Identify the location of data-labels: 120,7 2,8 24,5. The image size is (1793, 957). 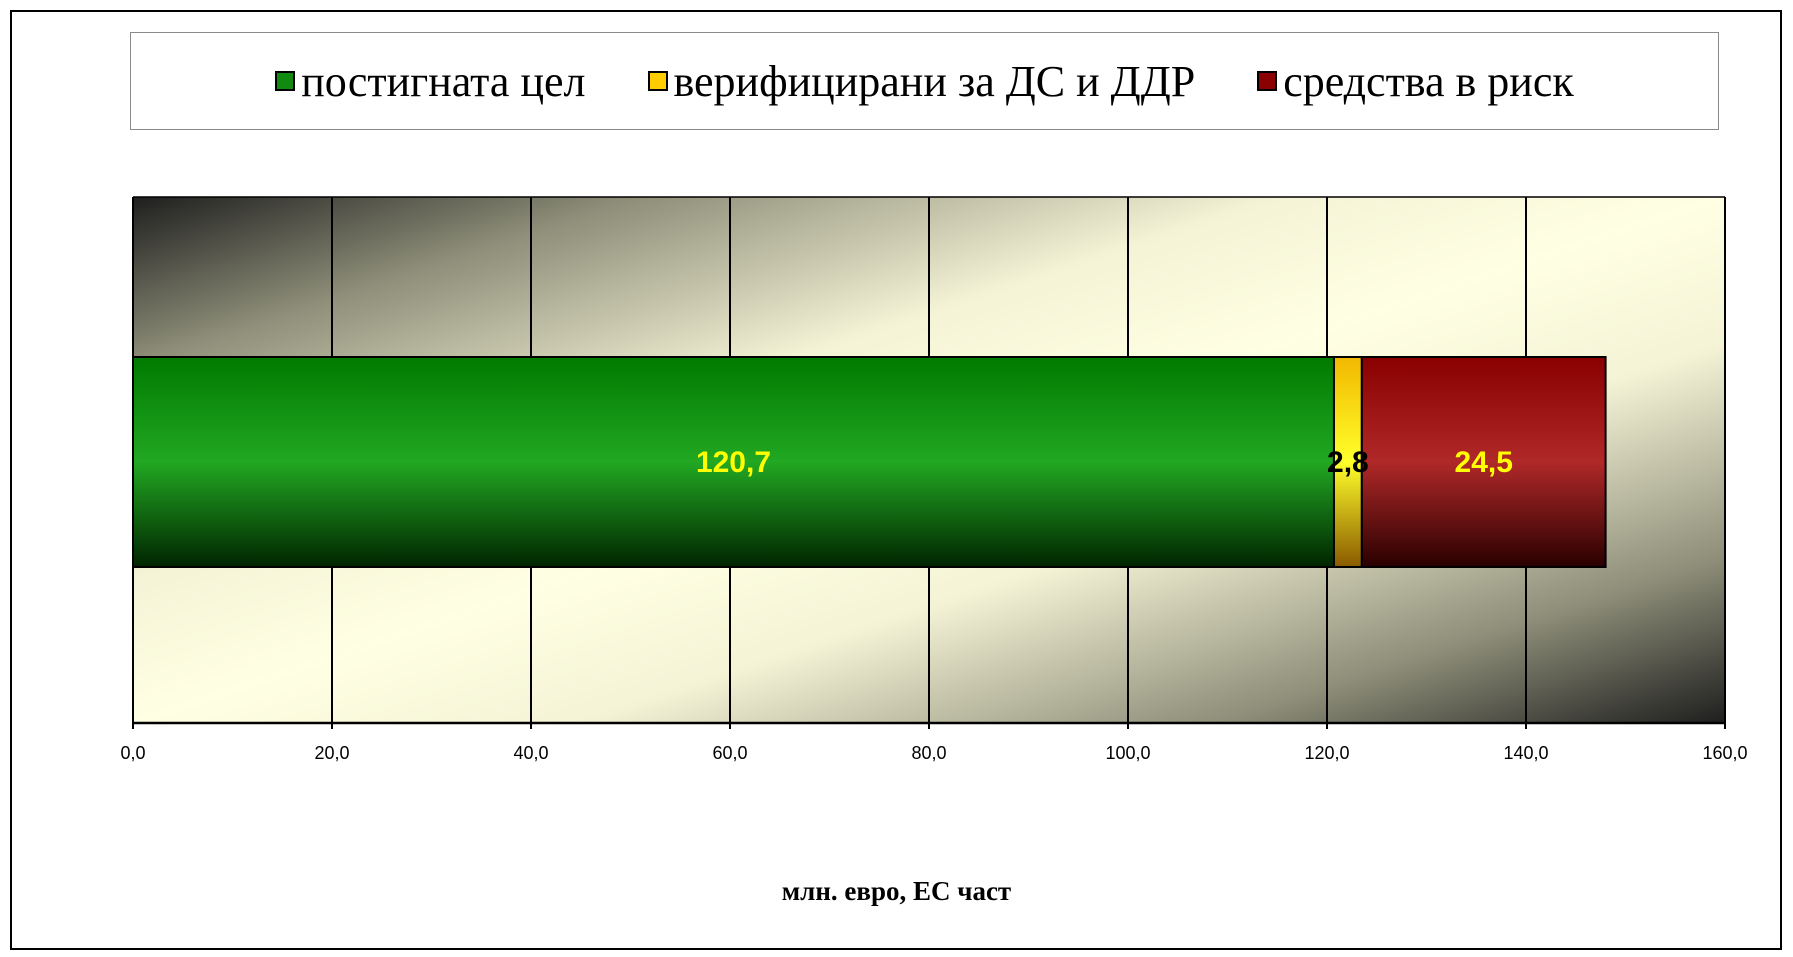
(1104, 462).